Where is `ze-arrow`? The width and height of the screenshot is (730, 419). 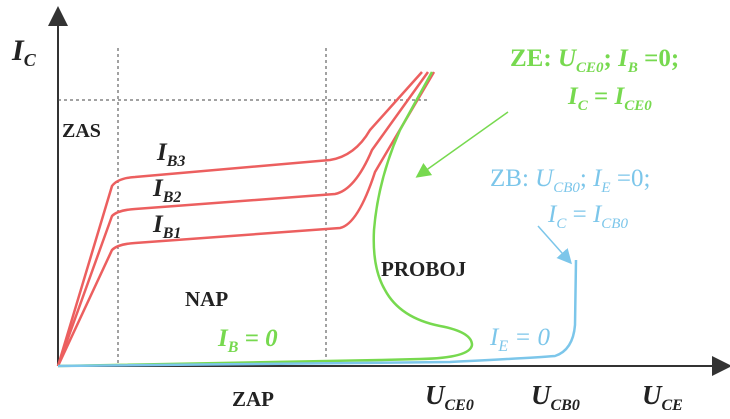
ze-arrow is located at coordinates (462, 144).